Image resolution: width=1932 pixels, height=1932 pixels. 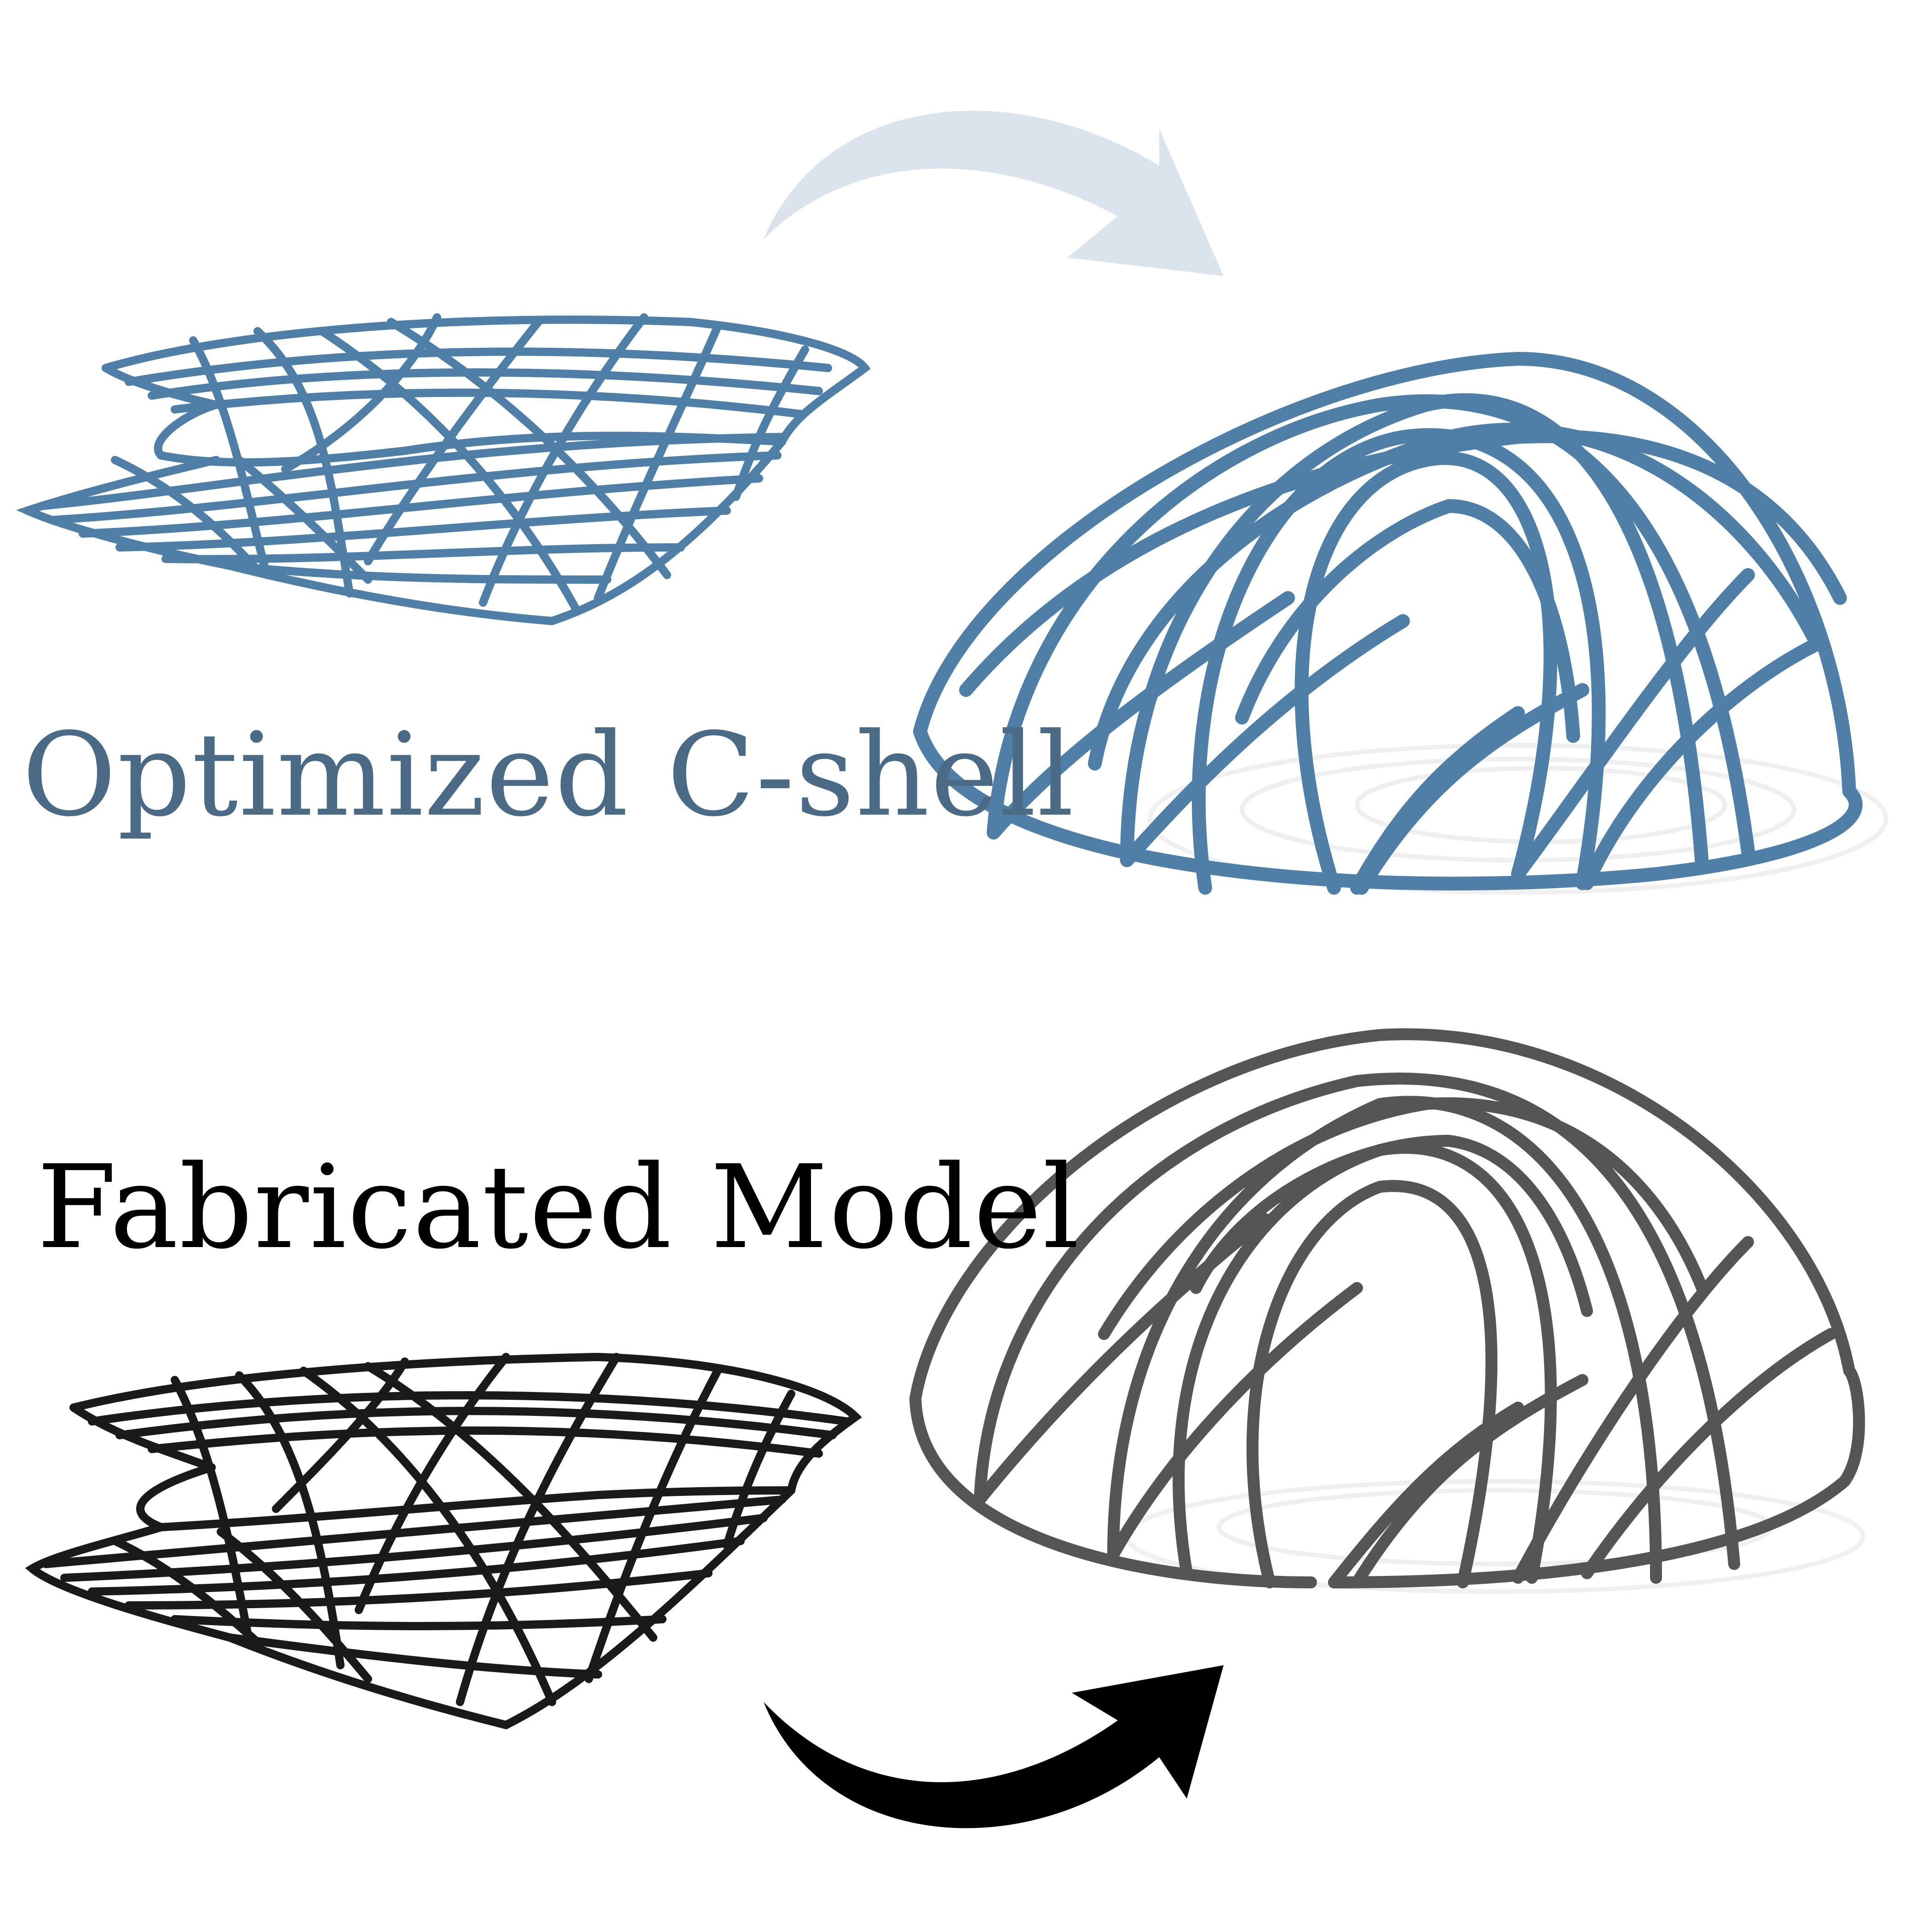 What do you see at coordinates (559, 1207) in the screenshot?
I see `fabricated-model-label: Fabricated Model` at bounding box center [559, 1207].